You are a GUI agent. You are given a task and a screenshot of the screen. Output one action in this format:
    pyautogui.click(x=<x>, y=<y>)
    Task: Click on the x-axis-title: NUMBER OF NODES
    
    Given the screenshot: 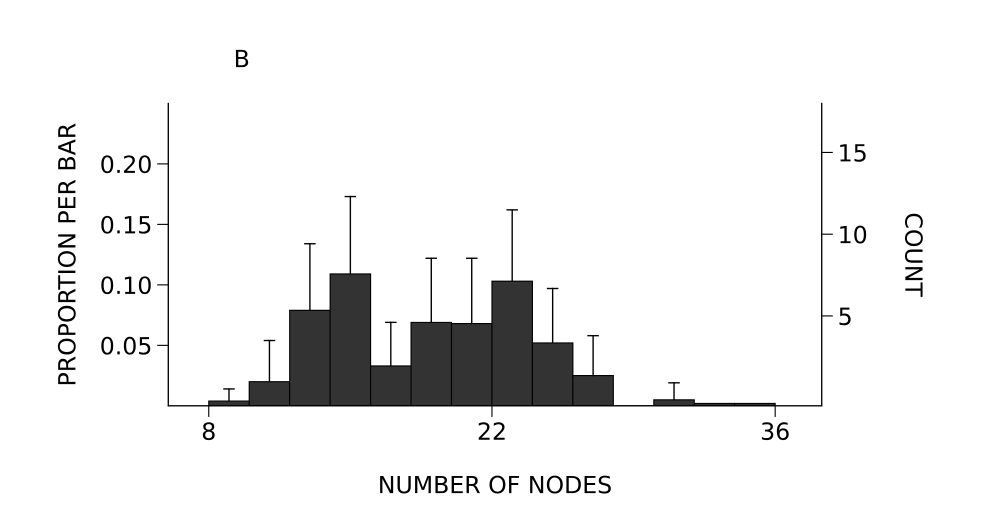 What is the action you would take?
    pyautogui.click(x=495, y=485)
    